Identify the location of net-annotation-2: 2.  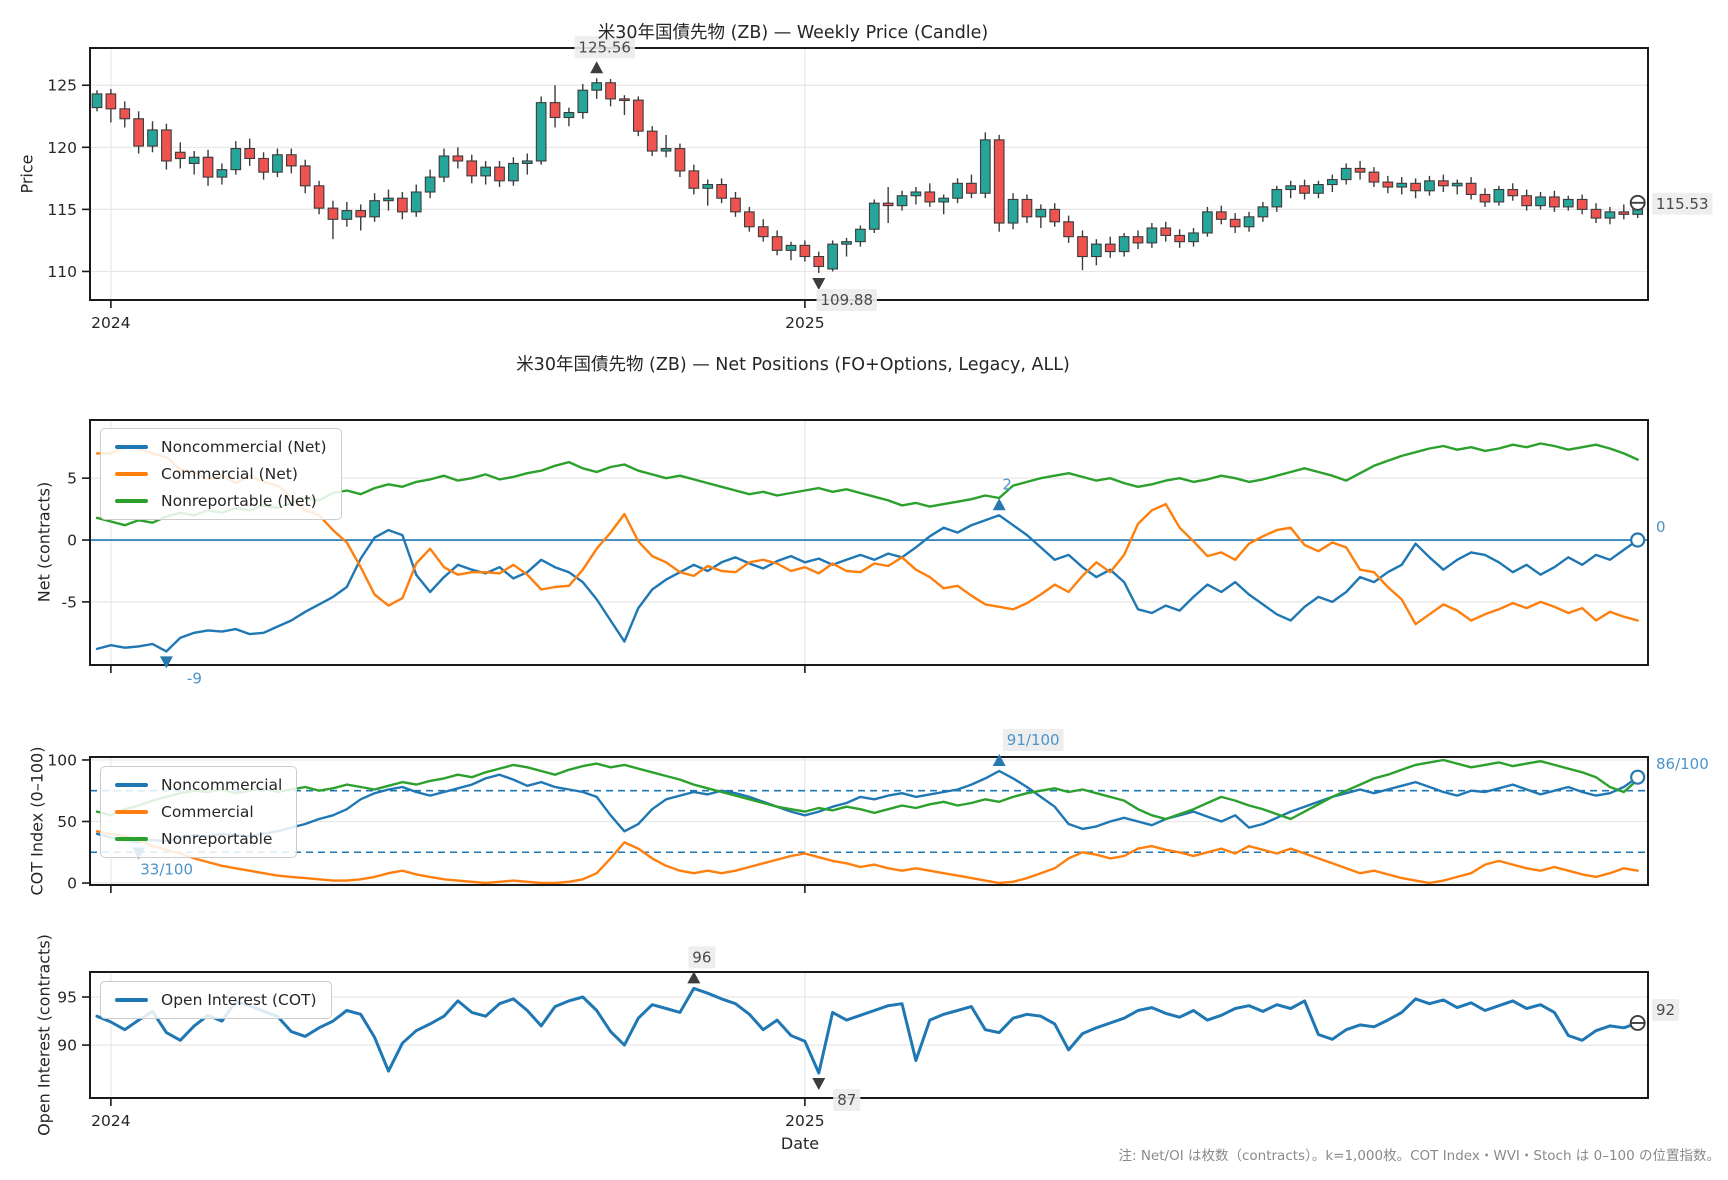
(1007, 484).